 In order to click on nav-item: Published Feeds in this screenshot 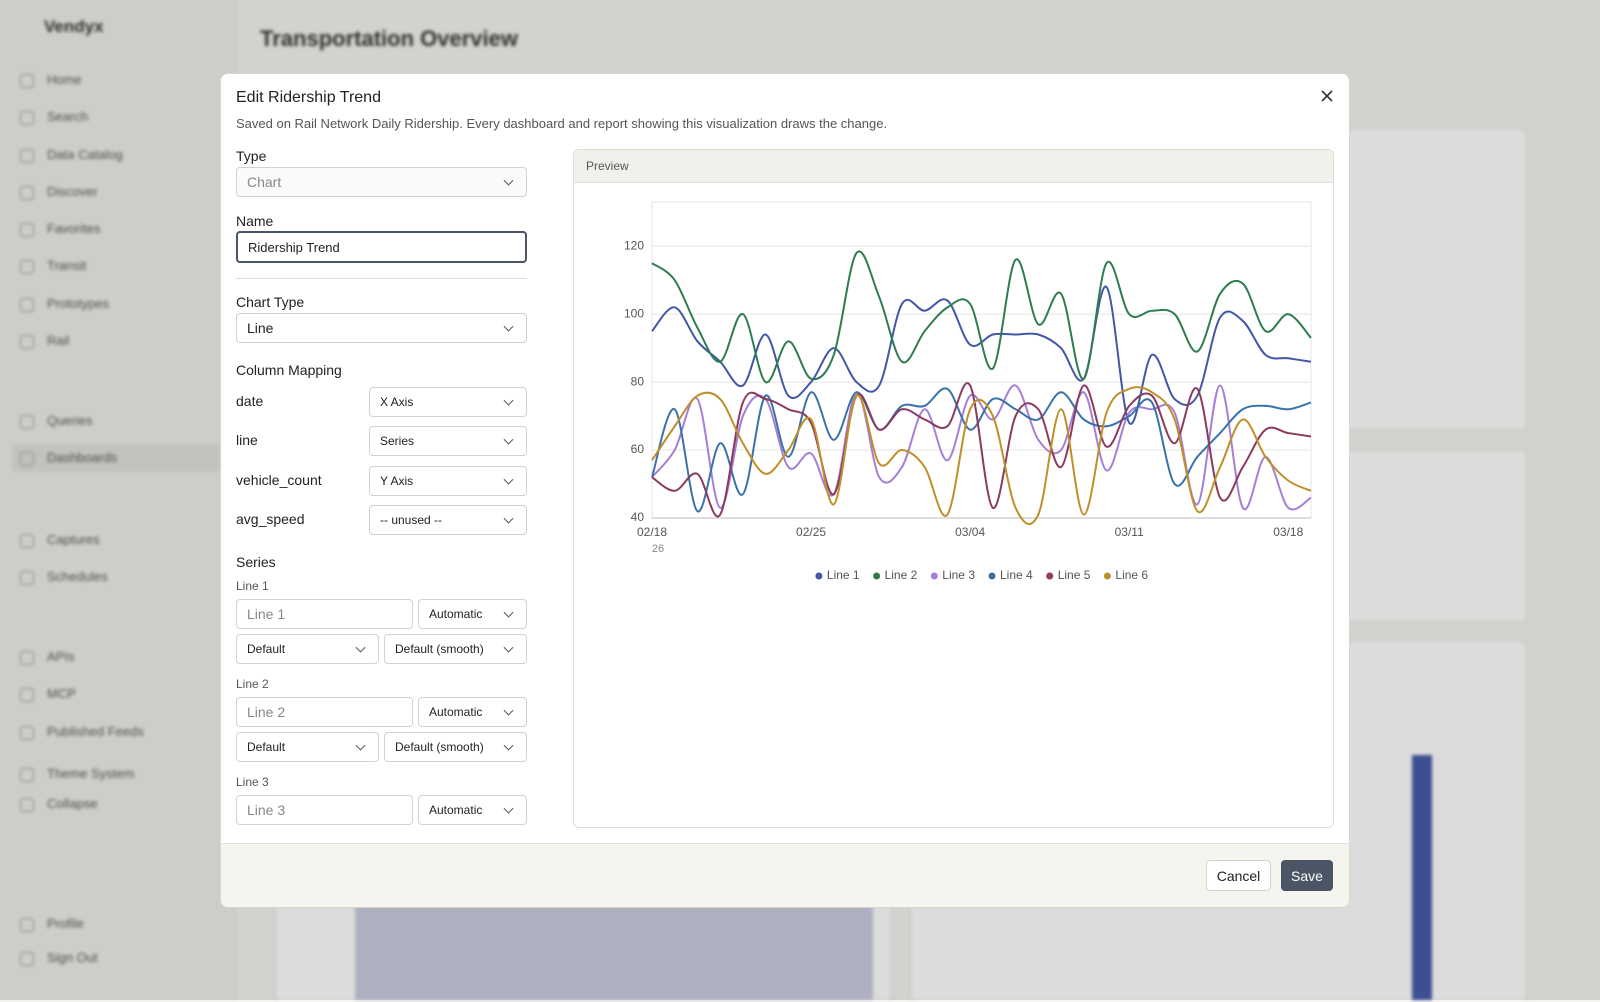, I will do `click(95, 731)`.